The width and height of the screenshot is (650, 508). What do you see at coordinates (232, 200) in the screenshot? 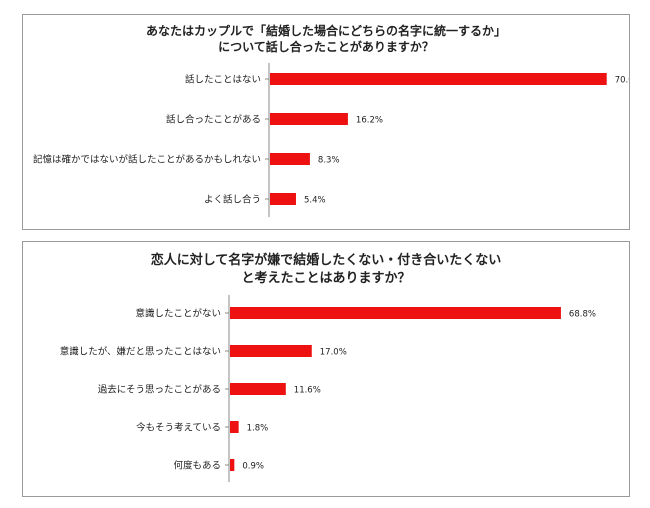
I see `chart-1-category-label: よく話し合う` at bounding box center [232, 200].